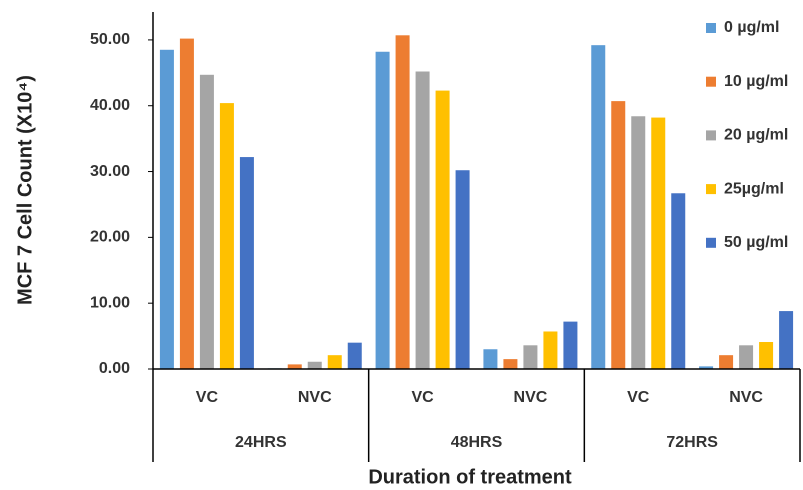  I want to click on y-tick-label: 50.00, so click(110, 39).